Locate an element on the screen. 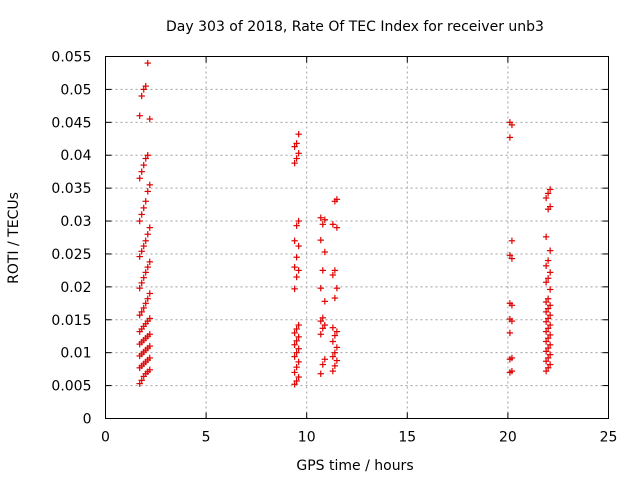 Image resolution: width=640 pixels, height=480 pixels. y-tick-label: 0 is located at coordinates (87, 420).